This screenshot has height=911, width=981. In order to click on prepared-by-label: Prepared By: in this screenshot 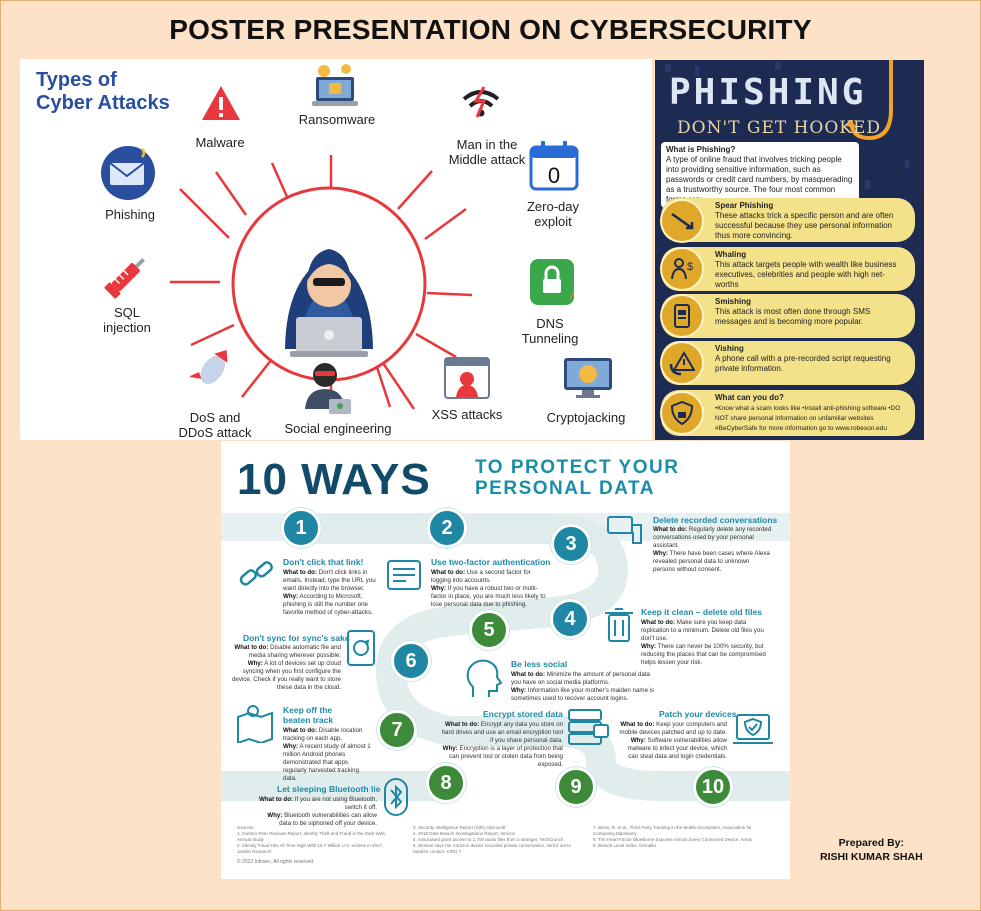, I will do `click(871, 843)`.